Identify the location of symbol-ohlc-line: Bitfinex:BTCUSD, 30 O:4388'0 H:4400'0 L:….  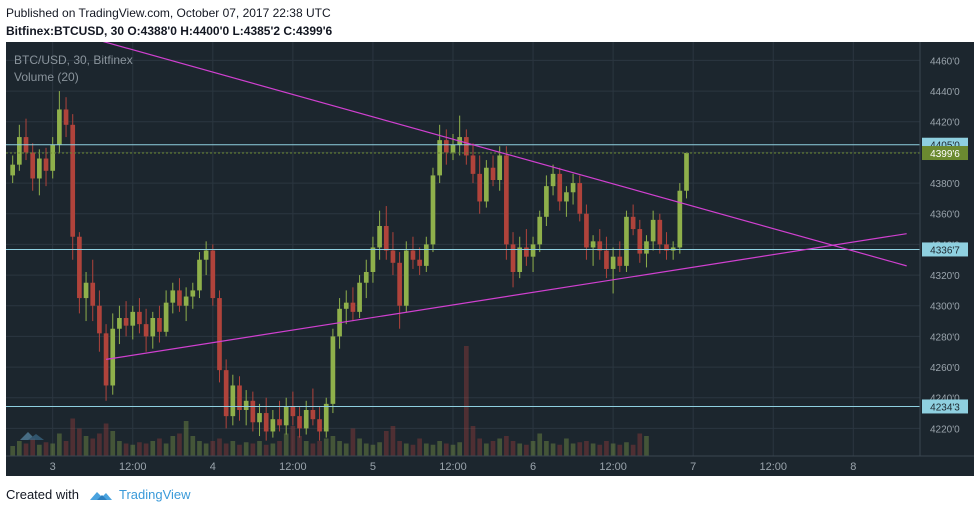
(169, 31).